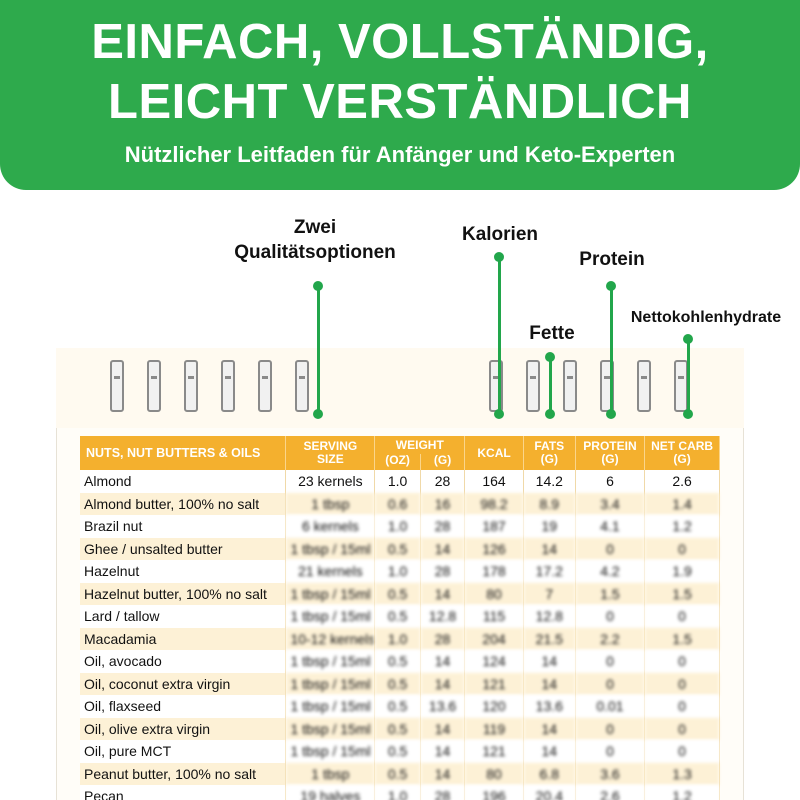  What do you see at coordinates (443, 616) in the screenshot?
I see `cell-g: 12.8` at bounding box center [443, 616].